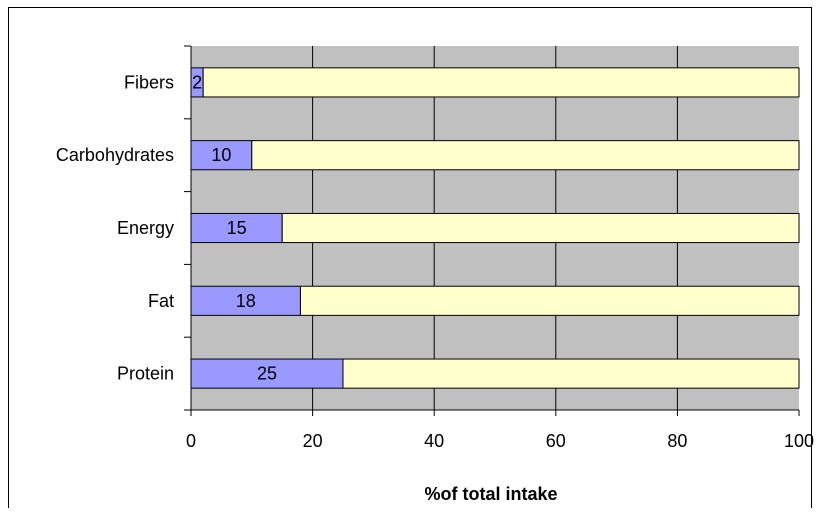 This screenshot has height=513, width=819. Describe the element at coordinates (149, 82) in the screenshot. I see `y-category-label: Fibers` at that location.